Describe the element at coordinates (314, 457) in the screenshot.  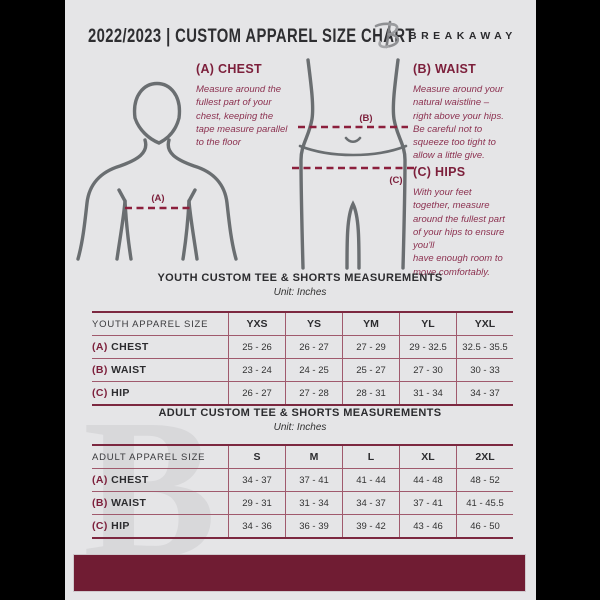
I see `size-column-header: M` at that location.